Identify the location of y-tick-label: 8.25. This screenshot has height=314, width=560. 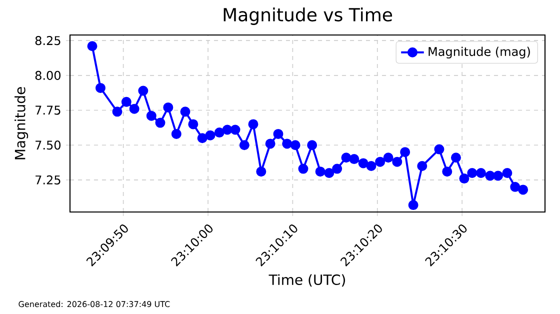
(47, 41).